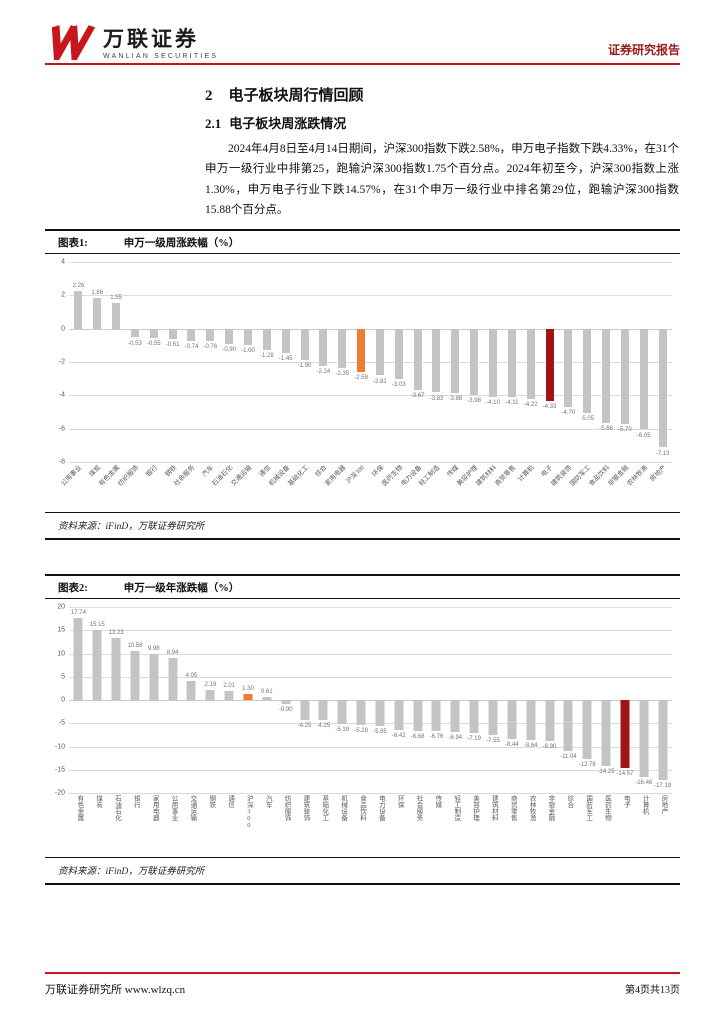 The image size is (724, 1024). I want to click on x-tick-cell: 家用电器, so click(153, 823).